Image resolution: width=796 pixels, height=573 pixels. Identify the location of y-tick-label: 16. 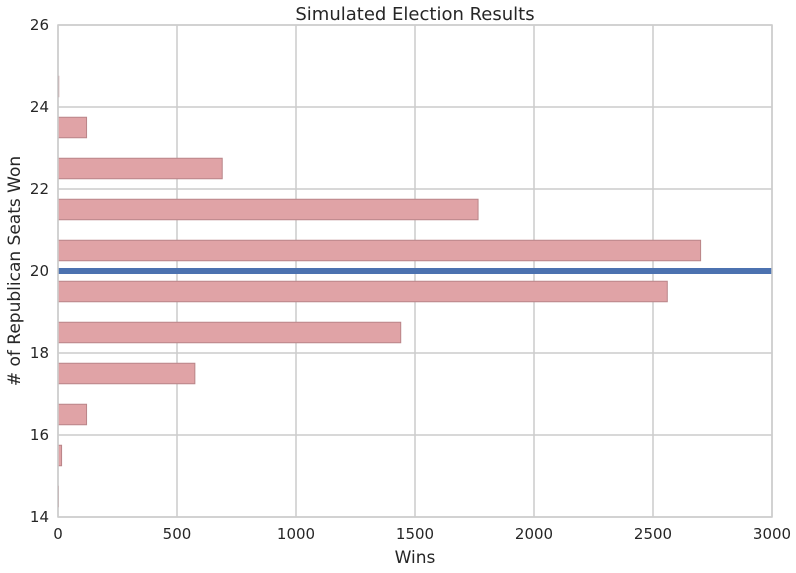
(39, 435).